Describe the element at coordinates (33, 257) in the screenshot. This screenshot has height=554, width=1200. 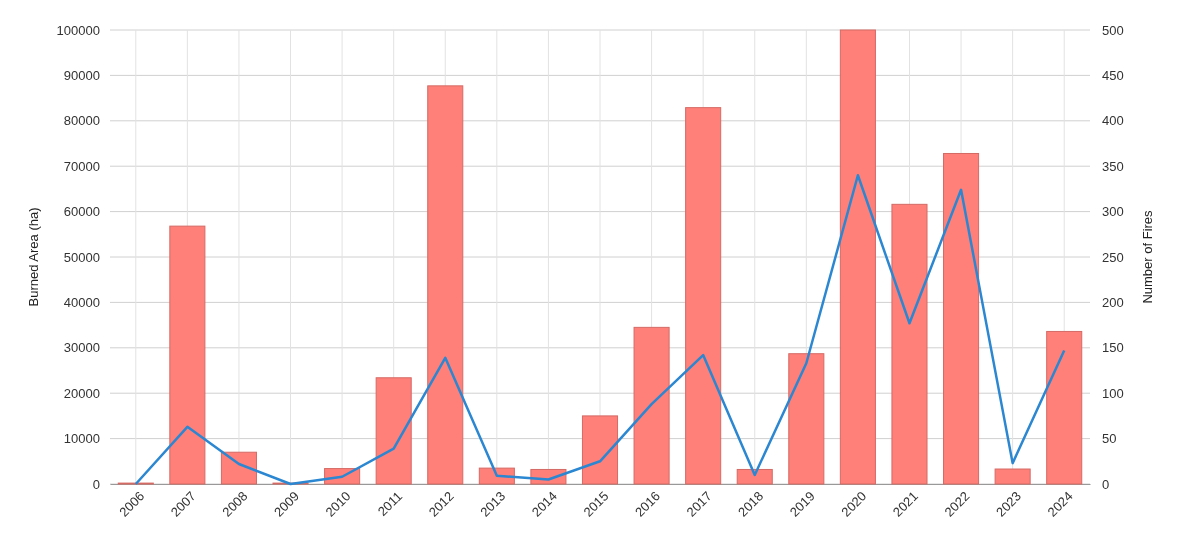
I see `y-axis-title: Burned Area (ha)` at that location.